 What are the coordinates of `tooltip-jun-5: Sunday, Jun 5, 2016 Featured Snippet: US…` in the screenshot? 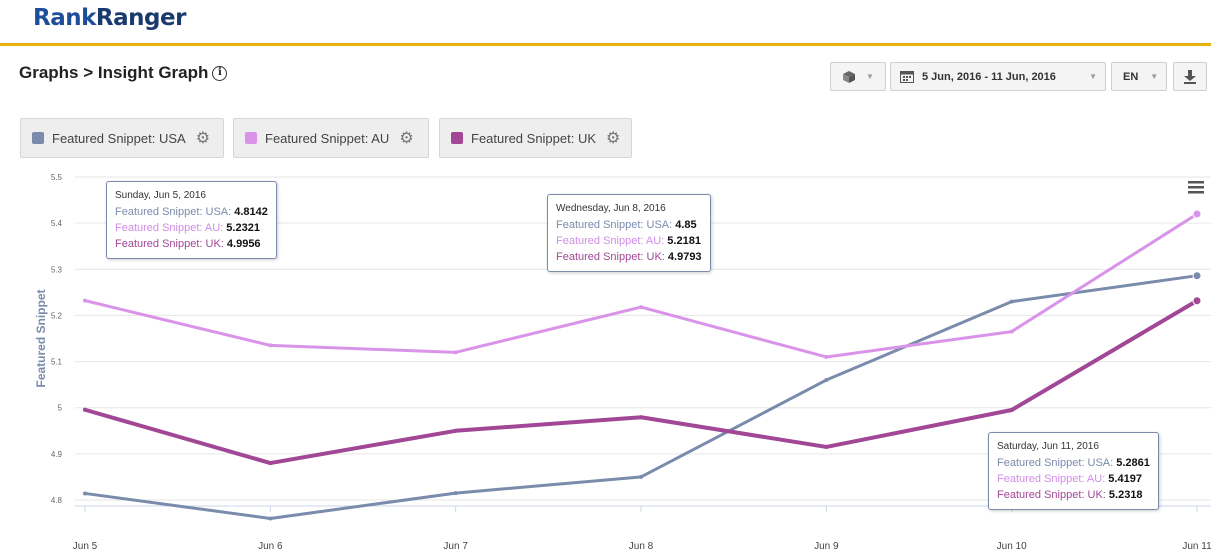 It's located at (191, 220).